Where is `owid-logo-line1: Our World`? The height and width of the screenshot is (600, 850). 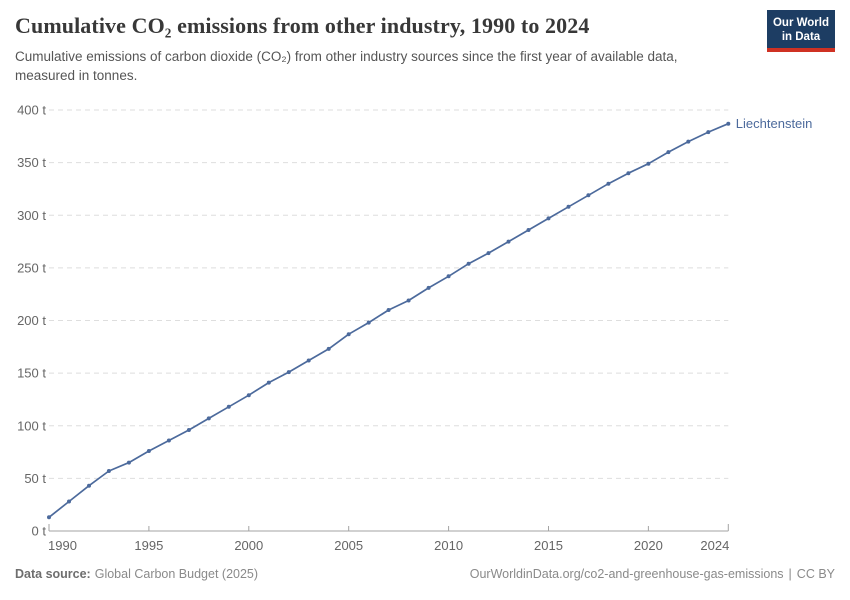
owid-logo-line1: Our World is located at coordinates (800, 23).